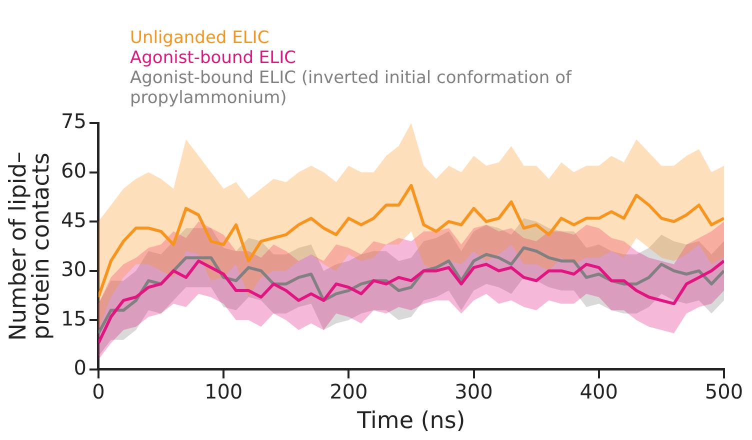 This screenshot has height=440, width=752. I want to click on y-tick-label: 15, so click(73, 318).